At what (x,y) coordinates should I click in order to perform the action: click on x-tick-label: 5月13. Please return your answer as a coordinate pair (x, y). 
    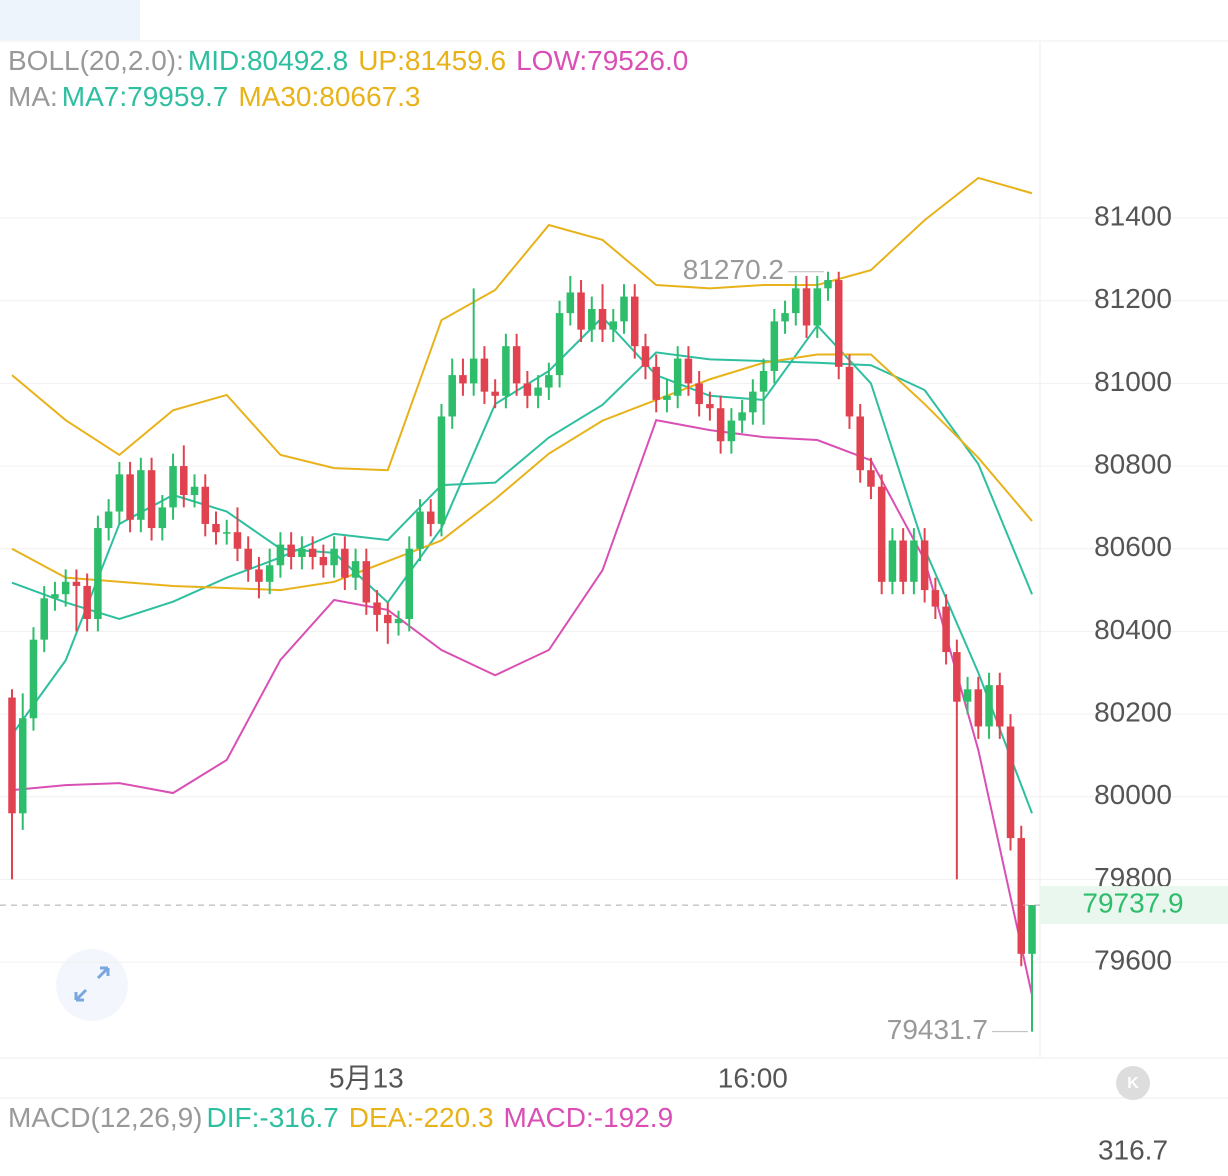
    Looking at the image, I should click on (366, 1077).